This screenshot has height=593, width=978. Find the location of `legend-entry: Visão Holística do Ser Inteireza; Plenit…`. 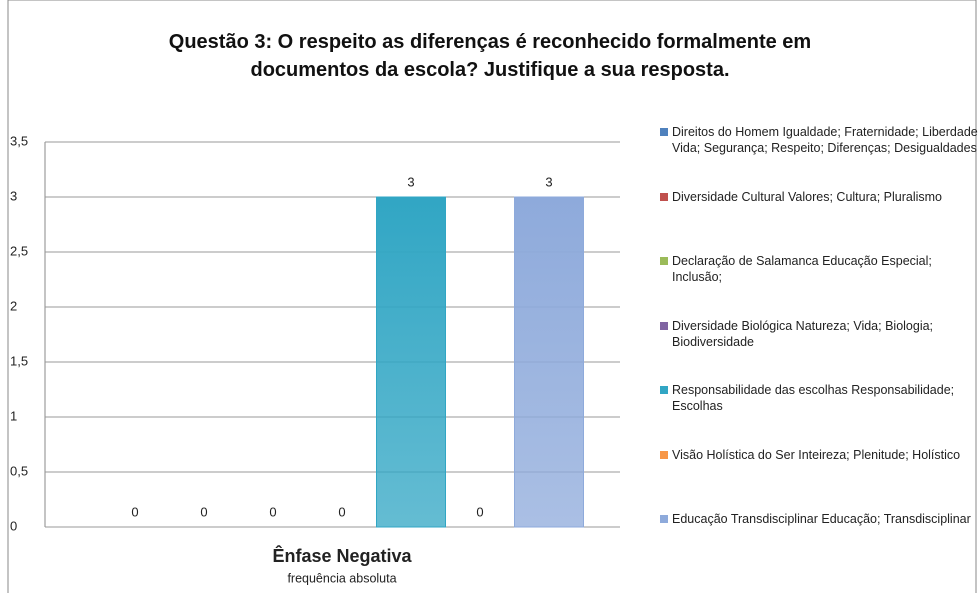

legend-entry: Visão Holística do Ser Inteireza; Plenit… is located at coordinates (819, 455).